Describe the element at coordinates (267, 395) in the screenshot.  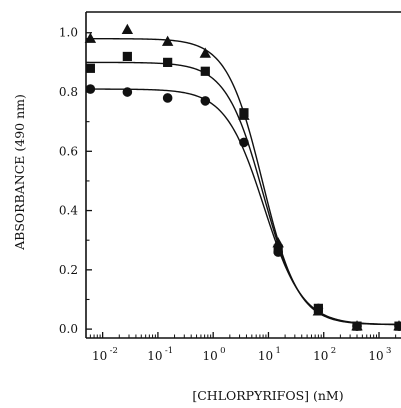
I see `x-axis-label: [CHLORPYRIFOS] (nM)` at that location.